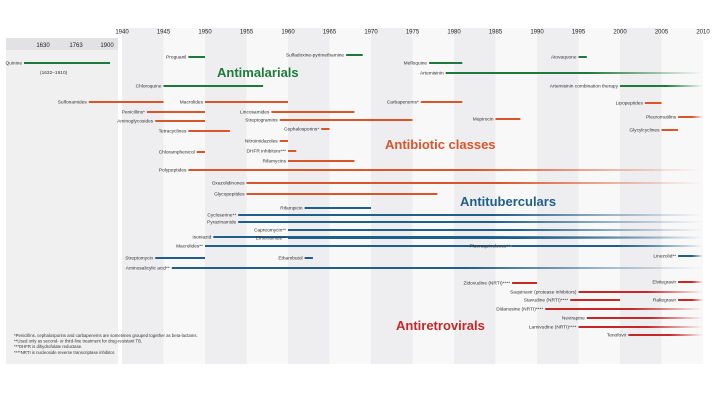  I want to click on label-streptomycin-antitubercular: Streptomycin, so click(139, 259).